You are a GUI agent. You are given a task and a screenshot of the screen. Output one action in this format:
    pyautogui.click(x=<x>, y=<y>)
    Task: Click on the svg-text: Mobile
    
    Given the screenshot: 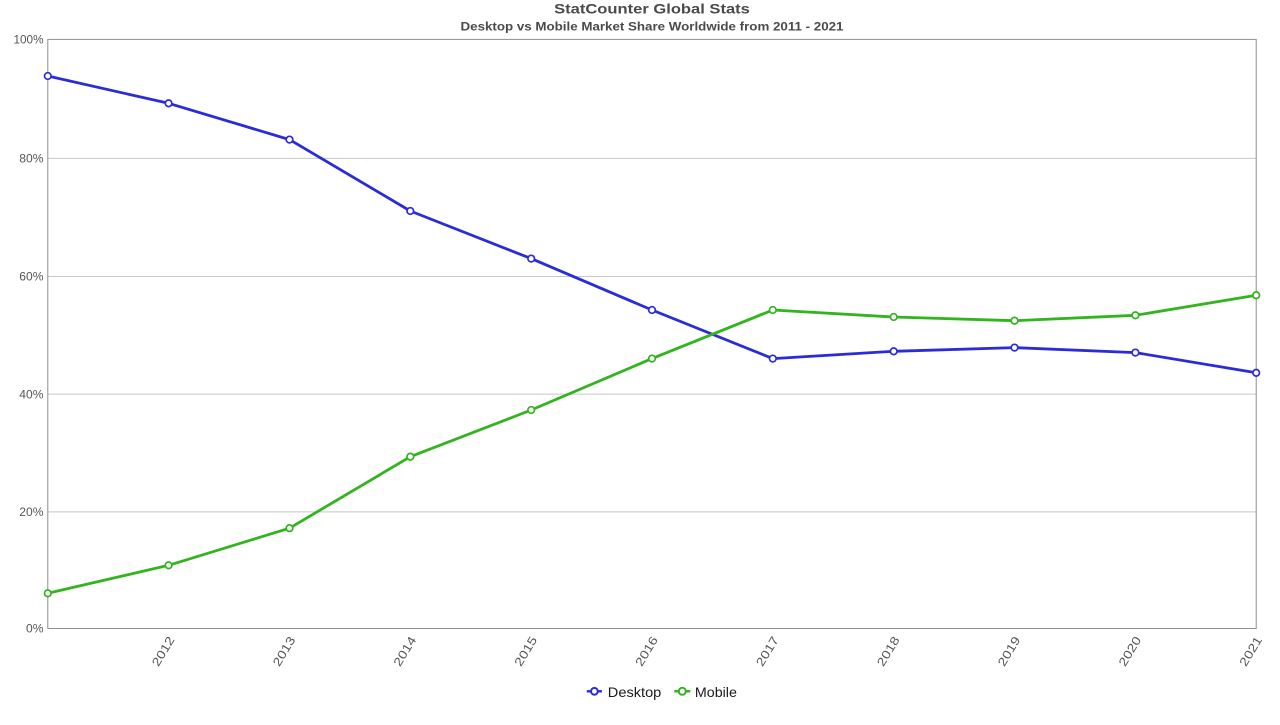 What is the action you would take?
    pyautogui.click(x=716, y=692)
    